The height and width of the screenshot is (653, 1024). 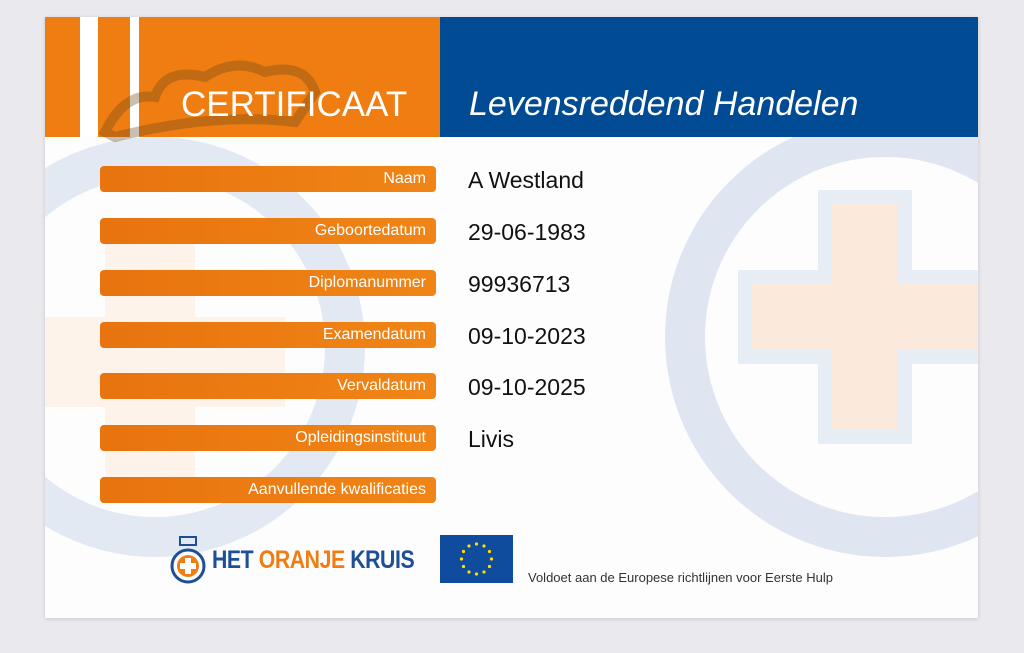 What do you see at coordinates (188, 560) in the screenshot?
I see `oranje-kruis-emblem-icon` at bounding box center [188, 560].